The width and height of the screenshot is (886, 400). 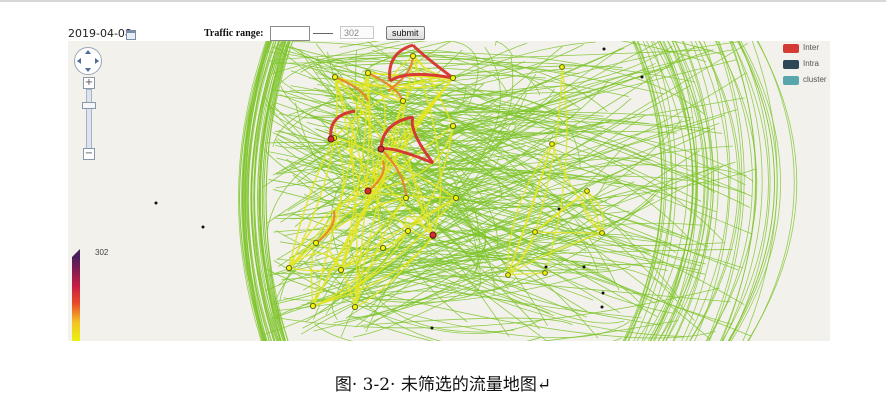 What do you see at coordinates (97, 61) in the screenshot?
I see `pan-right-icon` at bounding box center [97, 61].